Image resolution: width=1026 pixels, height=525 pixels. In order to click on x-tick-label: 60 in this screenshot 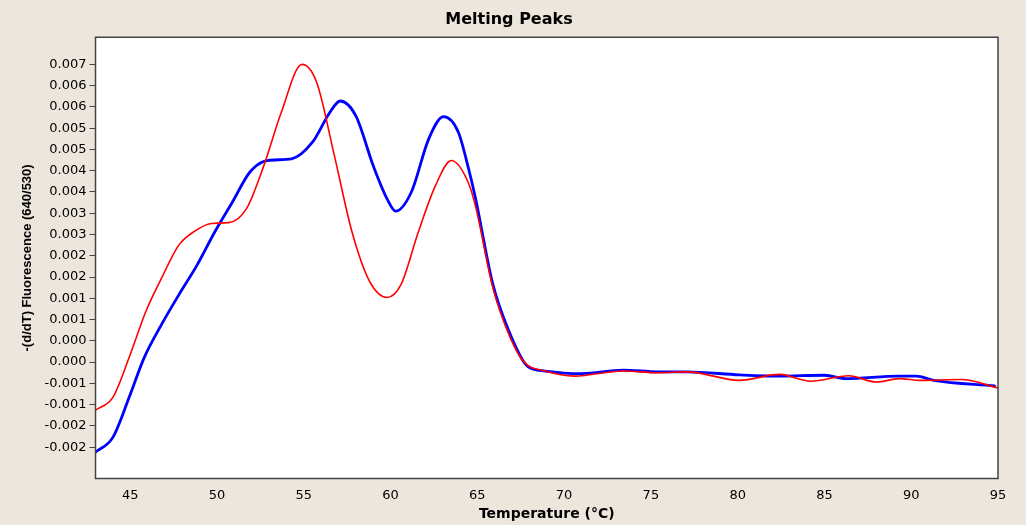, I will do `click(390, 494)`.